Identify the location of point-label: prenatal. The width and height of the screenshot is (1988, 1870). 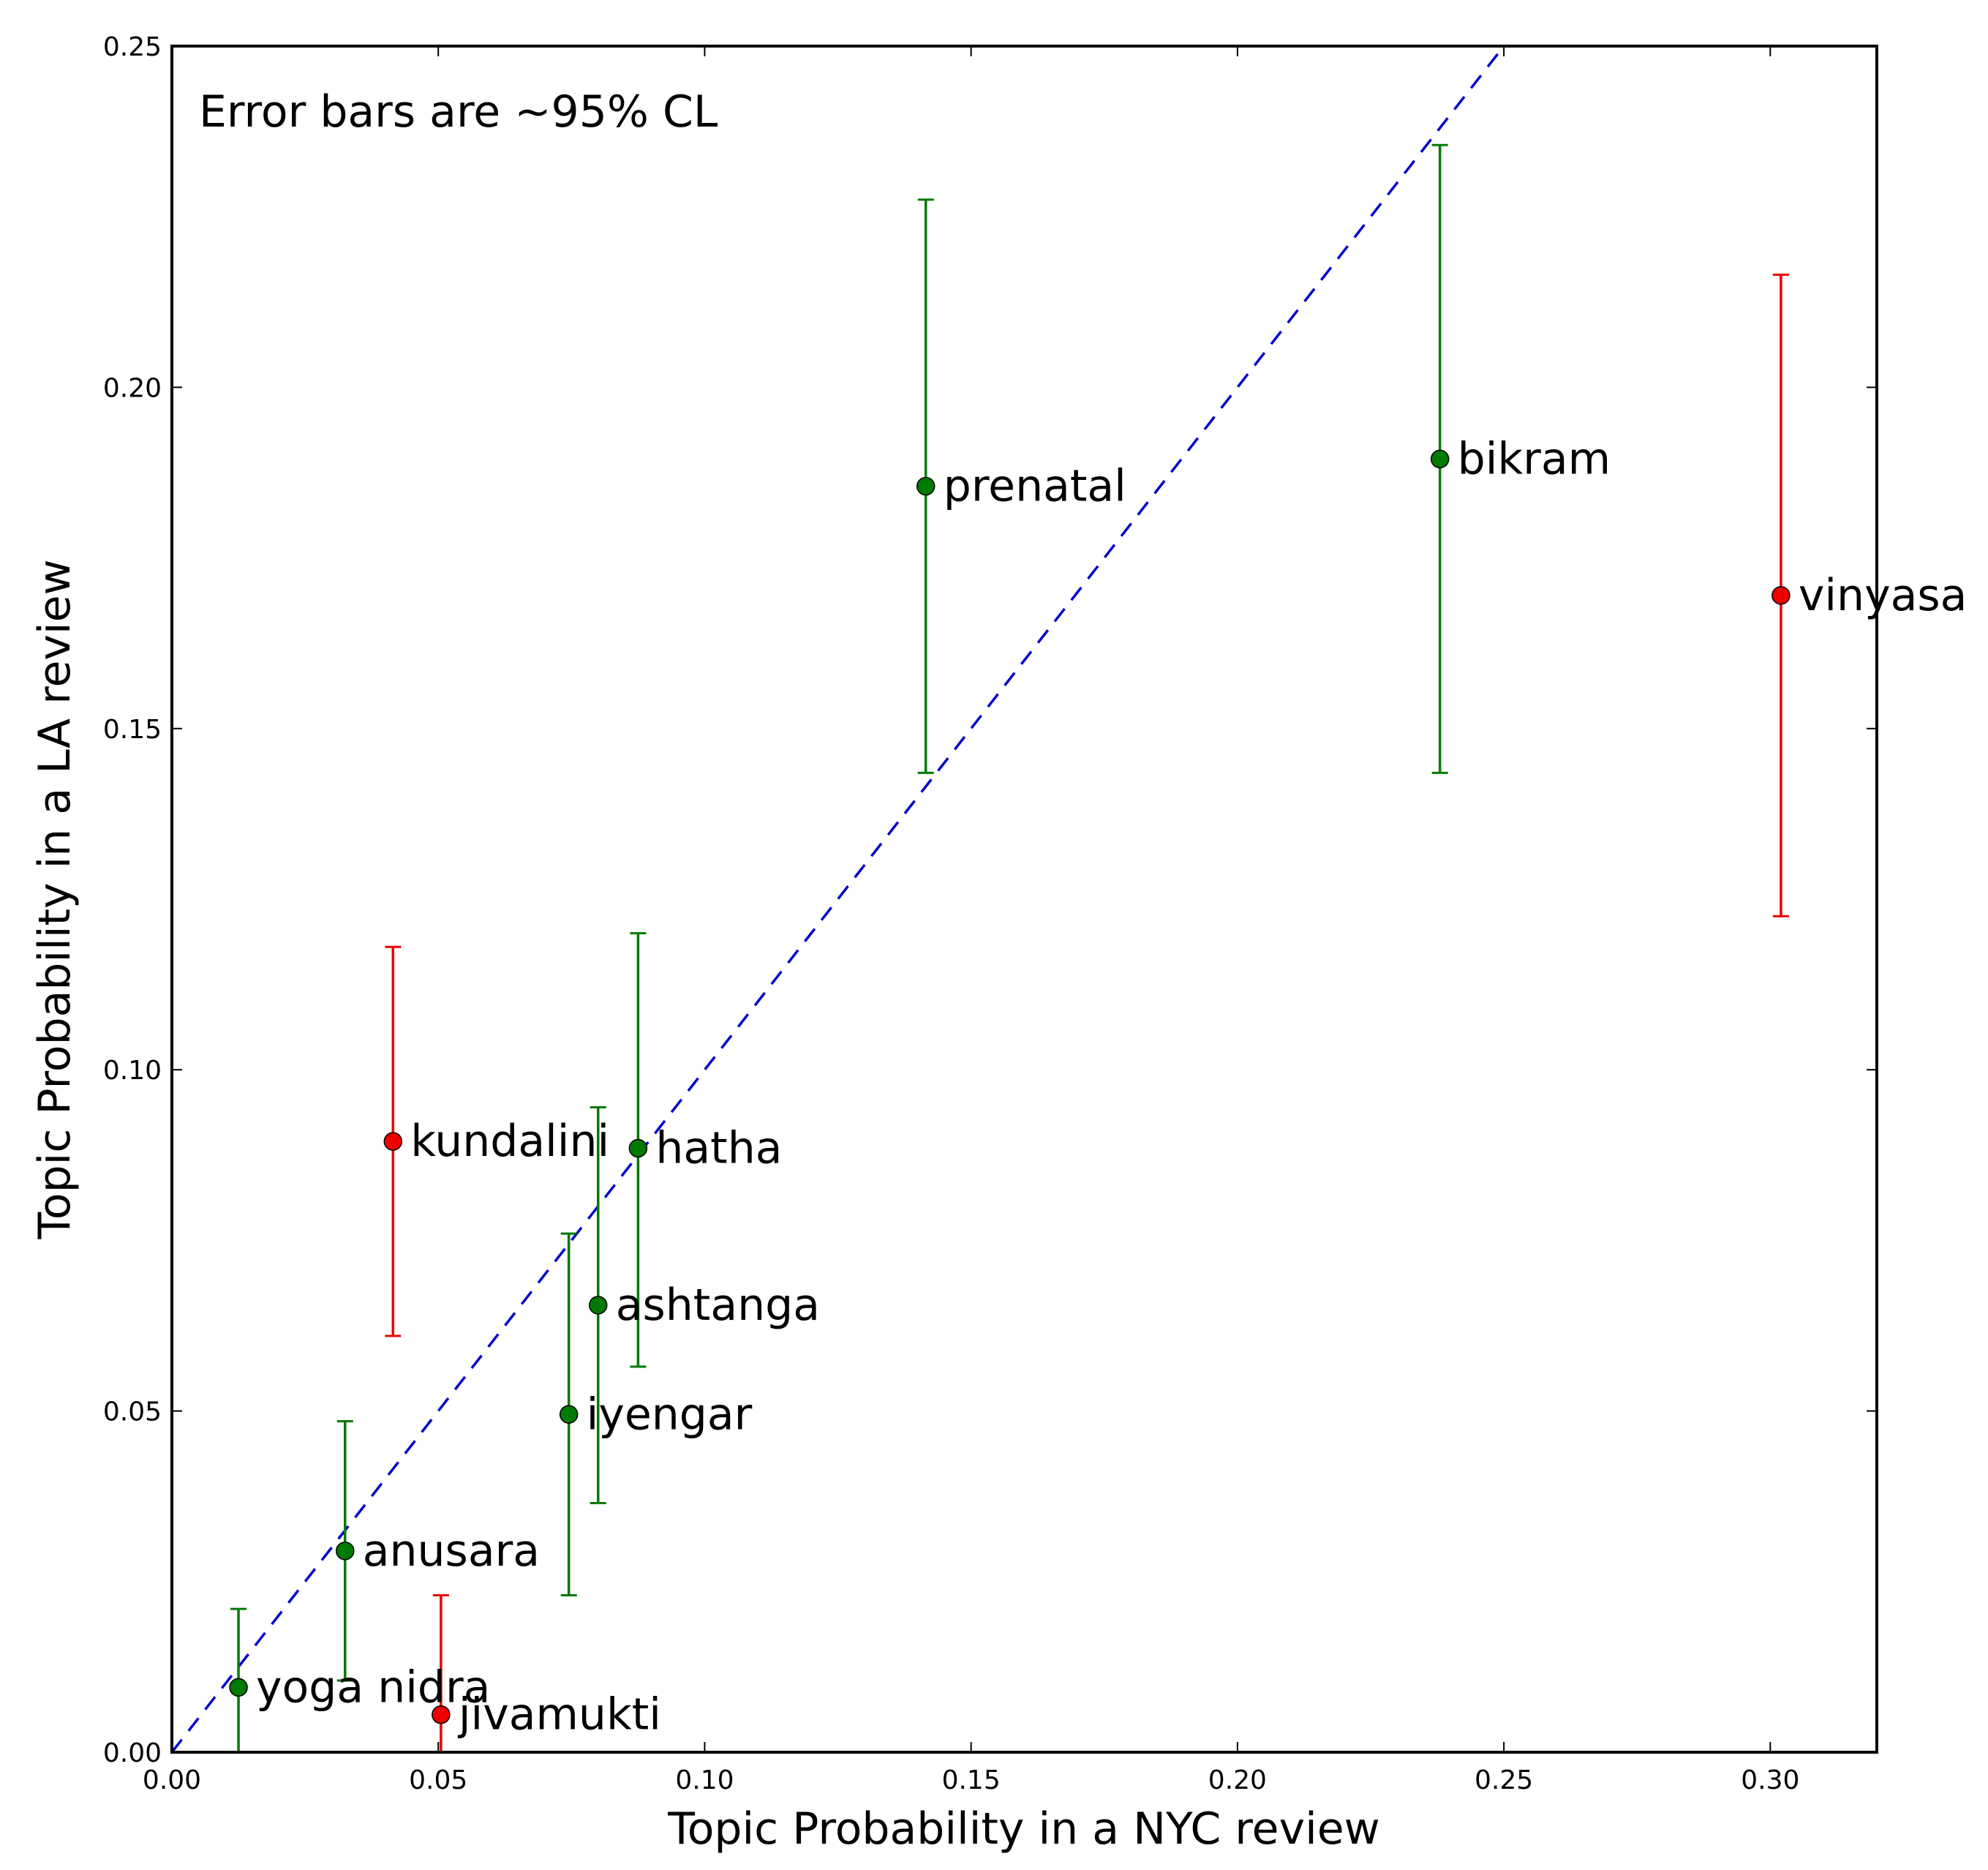
(1035, 486).